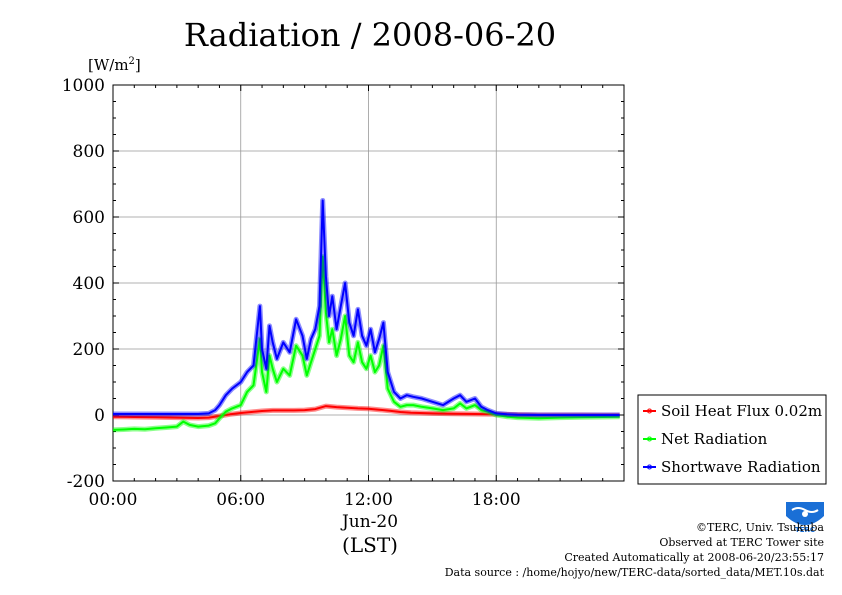 This screenshot has height=595, width=842. I want to click on credits-copyright: ©TERC, Univ. Tsukuba, so click(759, 527).